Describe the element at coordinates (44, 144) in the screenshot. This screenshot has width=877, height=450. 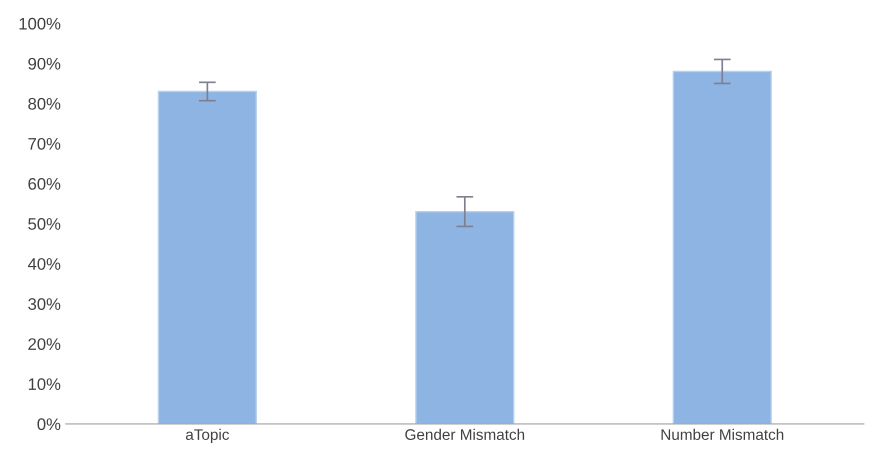
I see `y-tick-label: 70%` at that location.